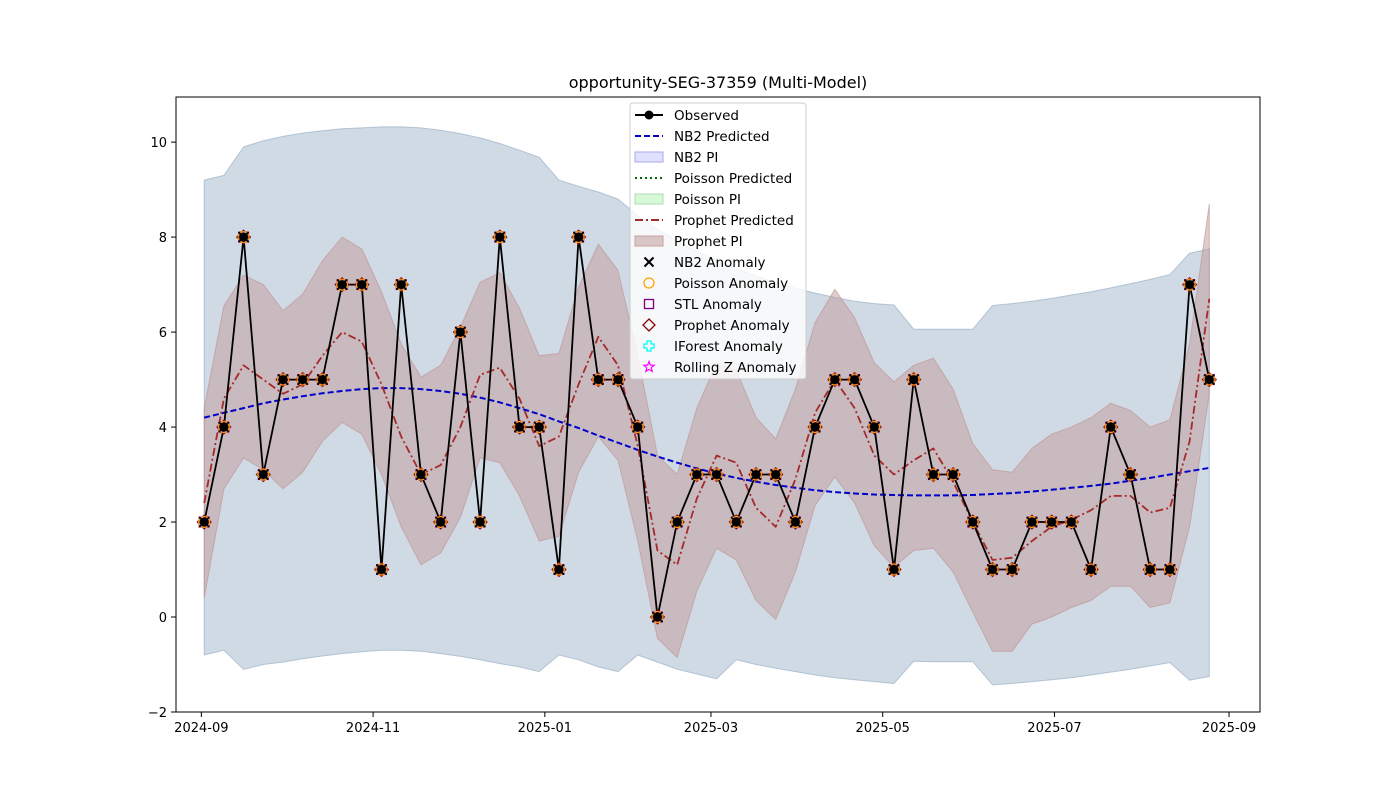 This screenshot has width=1400, height=800. Describe the element at coordinates (733, 179) in the screenshot. I see `legend-label: Poisson Predicted` at that location.